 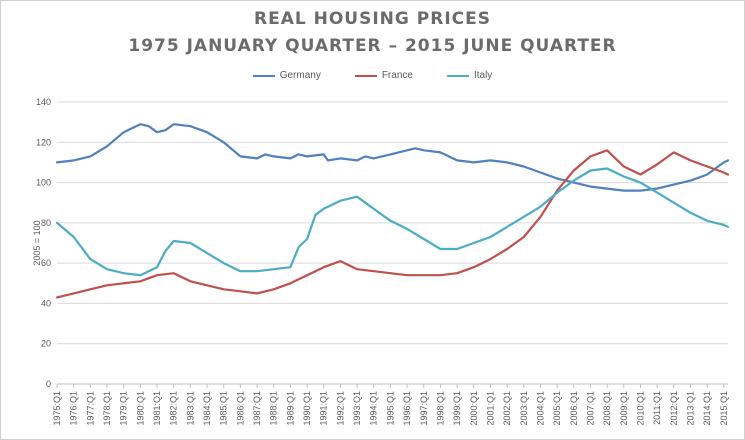 I want to click on x-tick-label: 2007:Q1, so click(x=590, y=408).